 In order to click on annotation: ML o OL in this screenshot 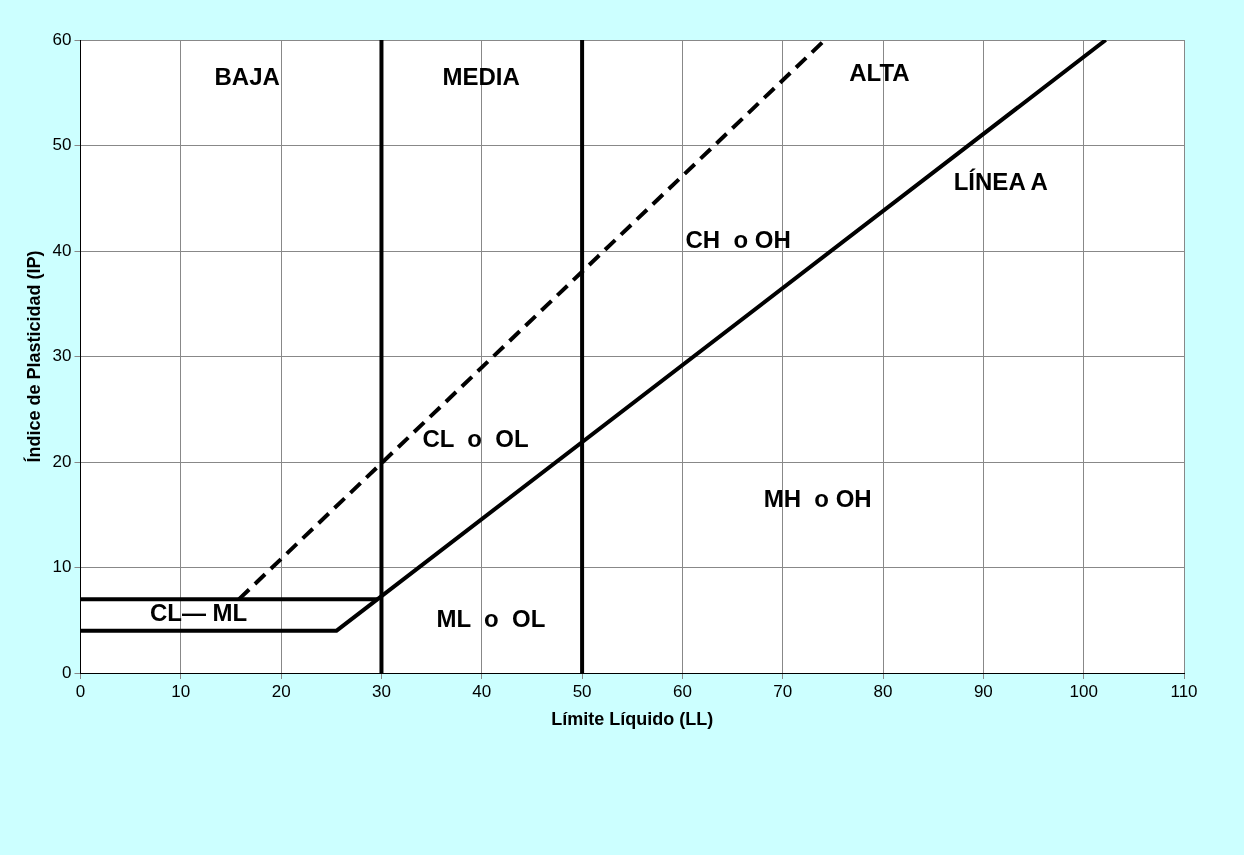, I will do `click(491, 619)`.